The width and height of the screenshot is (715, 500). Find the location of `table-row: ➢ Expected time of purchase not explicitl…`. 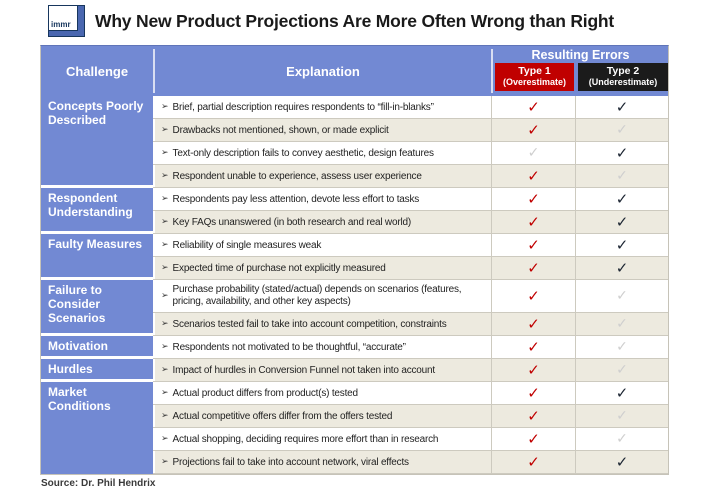

table-row: ➢ Expected time of purchase not explicitl… is located at coordinates (410, 268).